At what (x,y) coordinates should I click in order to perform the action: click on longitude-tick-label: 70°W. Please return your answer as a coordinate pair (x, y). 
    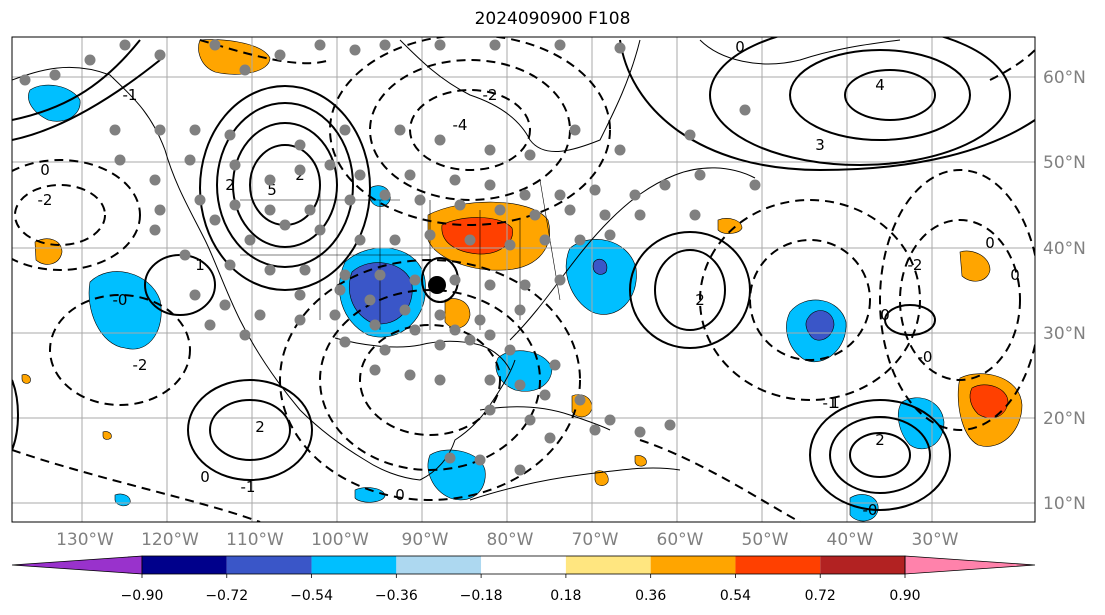
    Looking at the image, I should click on (595, 540).